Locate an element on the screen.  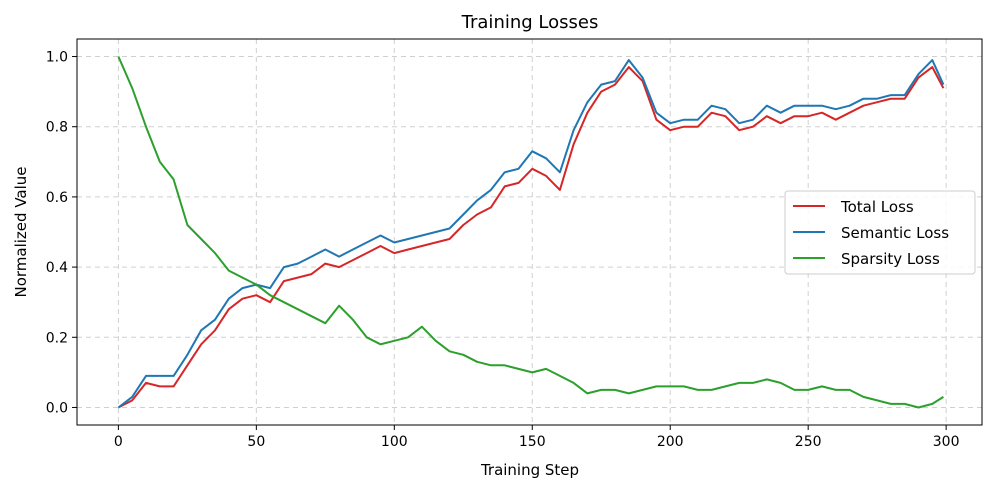
legend-box is located at coordinates (880, 232).